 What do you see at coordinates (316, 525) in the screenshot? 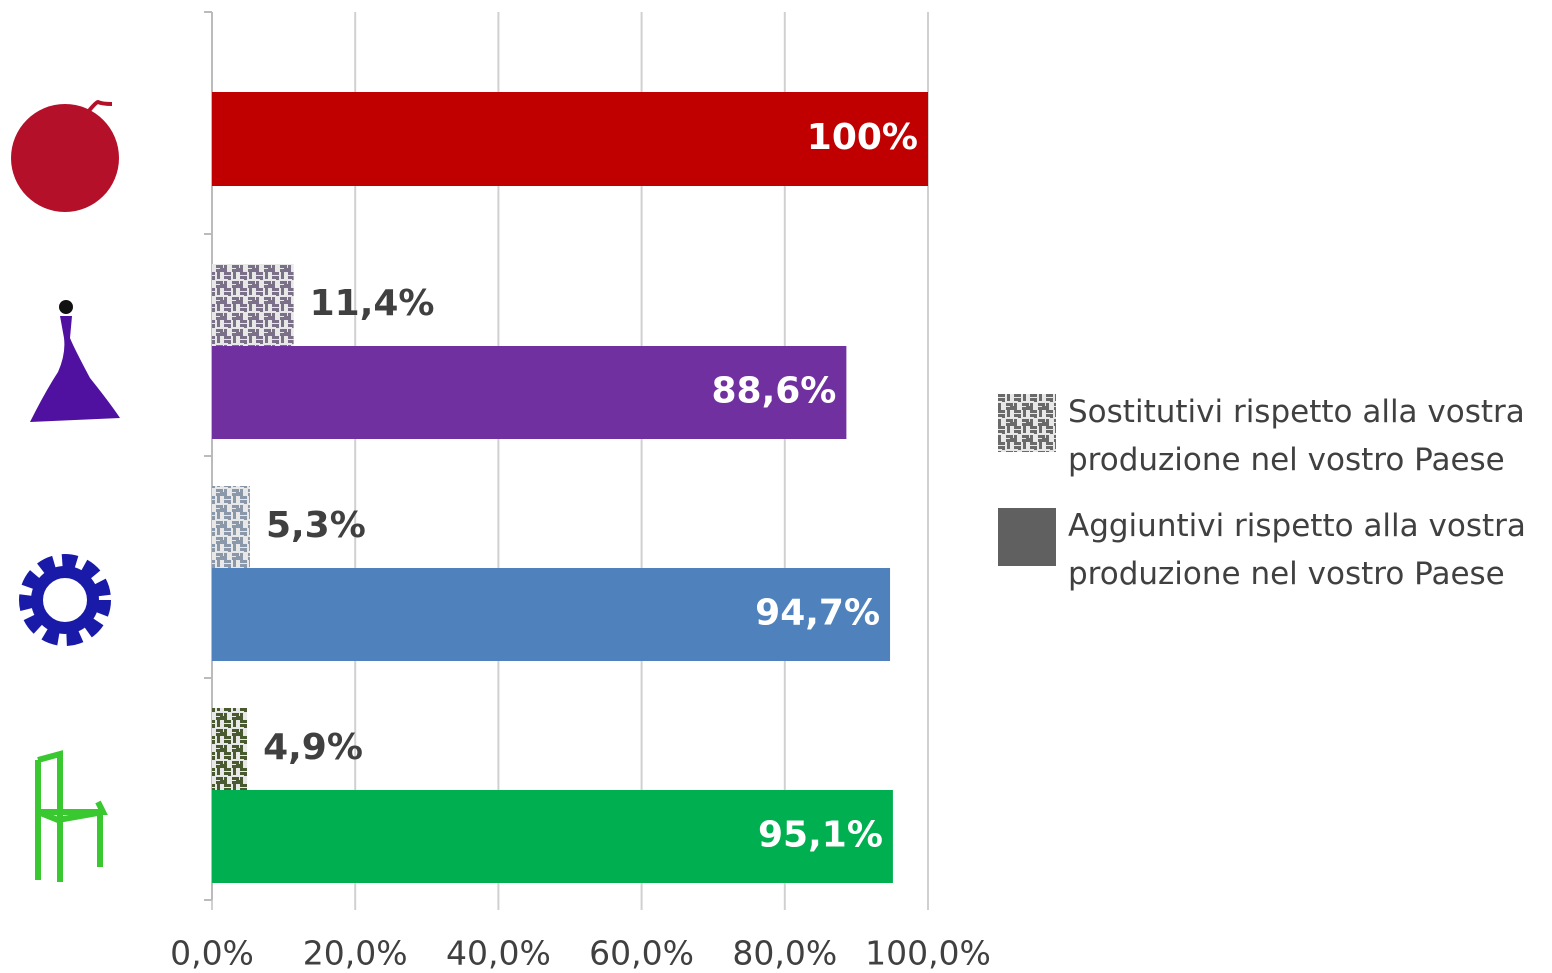
I see `data-label: 5,3%` at bounding box center [316, 525].